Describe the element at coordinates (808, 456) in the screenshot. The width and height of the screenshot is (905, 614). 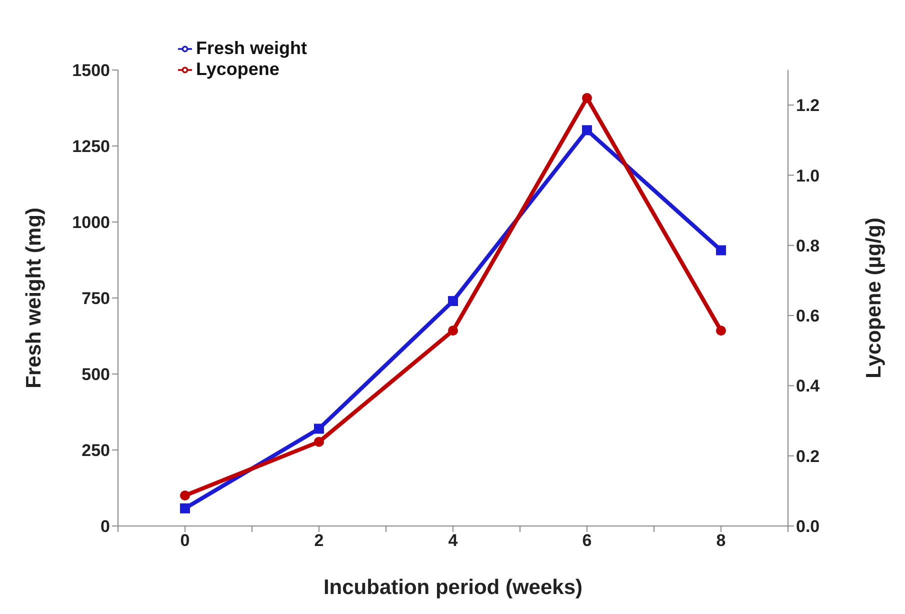
I see `y2-tick-label: 0.2` at that location.